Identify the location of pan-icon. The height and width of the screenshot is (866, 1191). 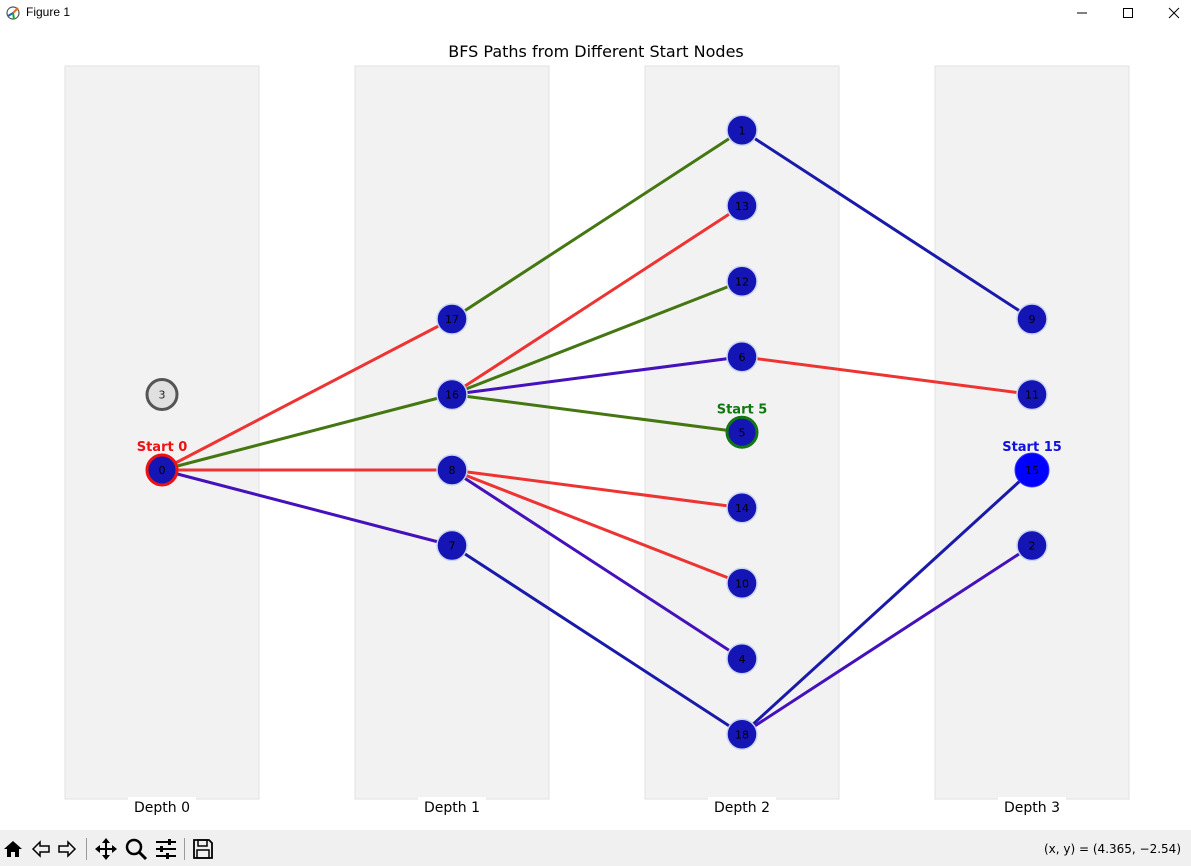
(106, 849).